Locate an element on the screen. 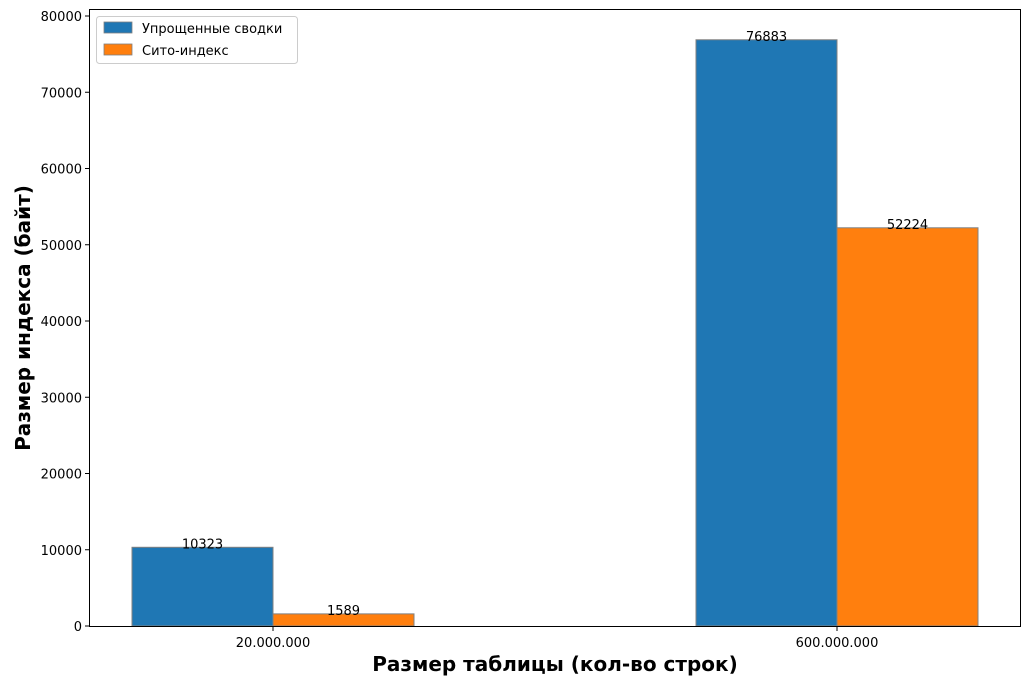 The width and height of the screenshot is (1030, 690). x-axis-title: Размер таблицы (кол-во строк) is located at coordinates (555, 664).